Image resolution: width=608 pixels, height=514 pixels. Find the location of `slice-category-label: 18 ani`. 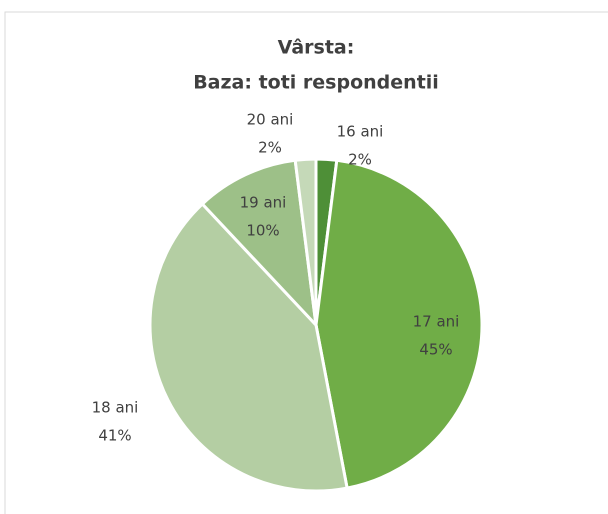

slice-category-label: 18 ani is located at coordinates (115, 408).